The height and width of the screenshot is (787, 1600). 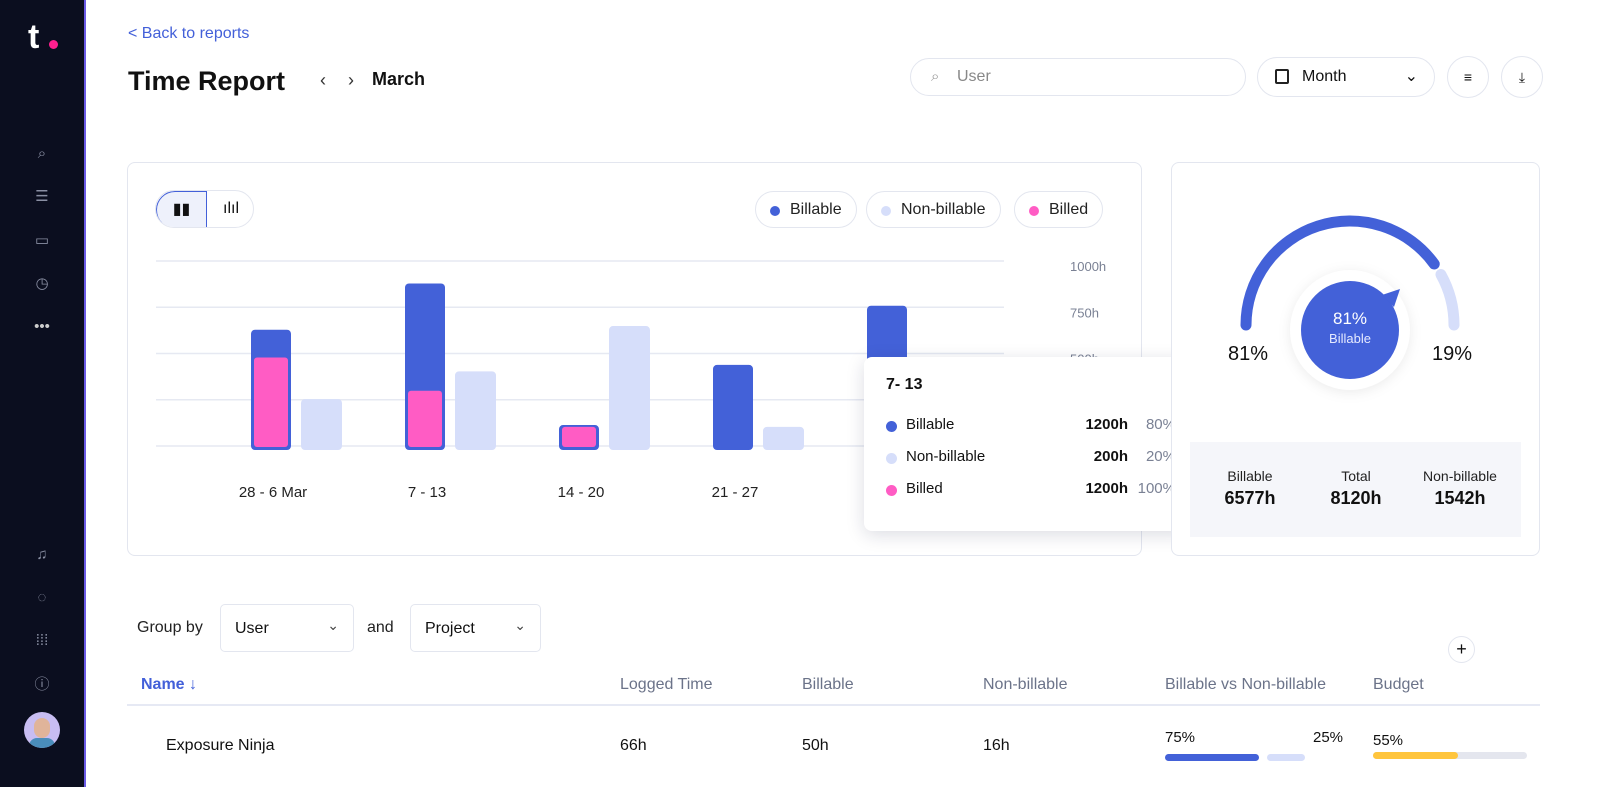 I want to click on sidebar: t ⌕ ☰ ▭ ◷ ••• ♫ ◌ ⁞⁞⁞ ⓘ, so click(x=43, y=393).